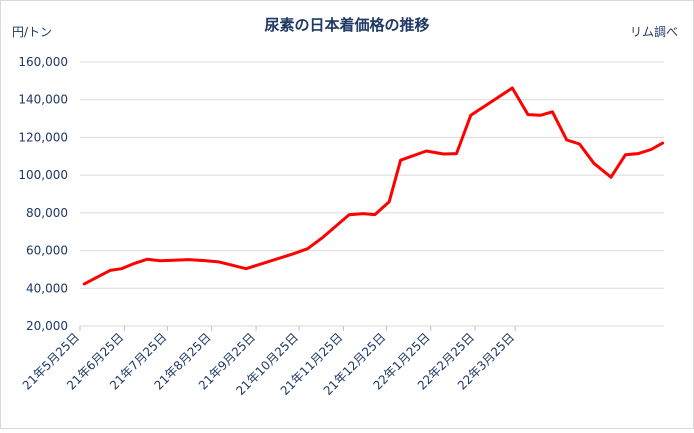 The height and width of the screenshot is (433, 694). I want to click on y-tick-label: 160,000, so click(43, 62).